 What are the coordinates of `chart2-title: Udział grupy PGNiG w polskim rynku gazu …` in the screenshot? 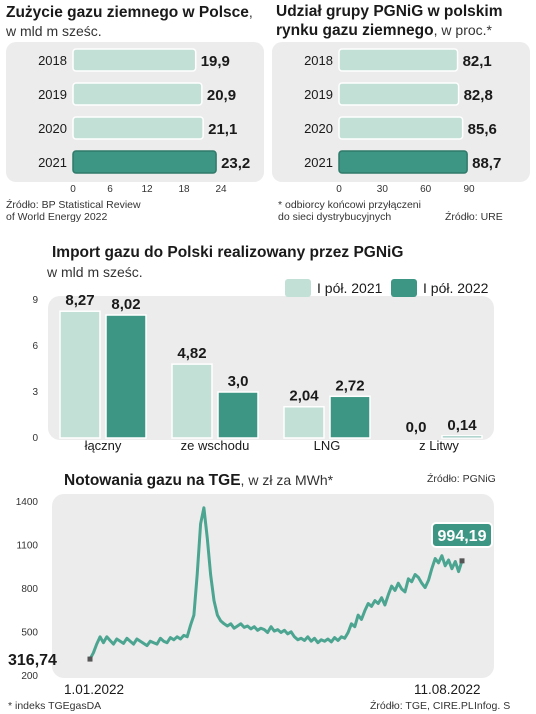 It's located at (389, 21).